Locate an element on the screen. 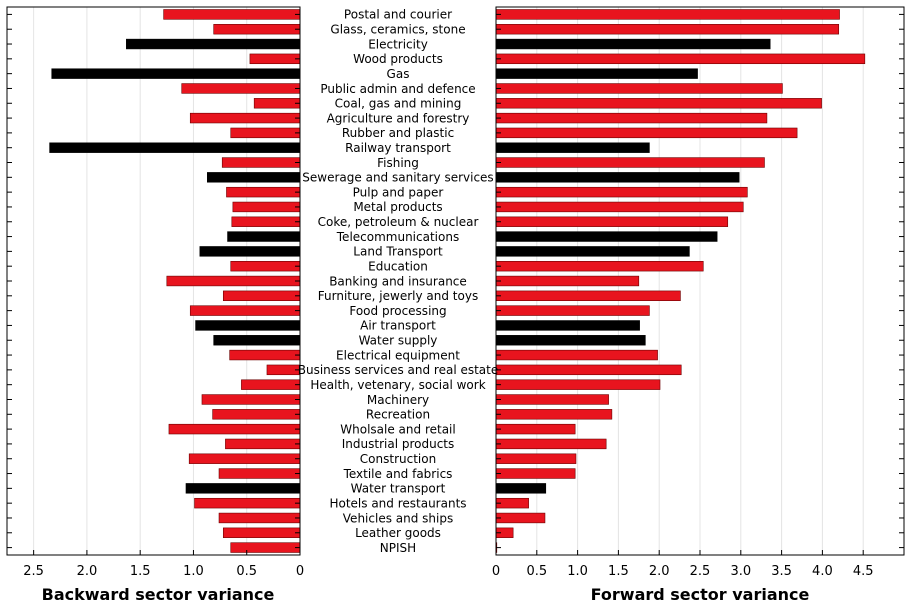  sector-label: Construction is located at coordinates (398, 459).